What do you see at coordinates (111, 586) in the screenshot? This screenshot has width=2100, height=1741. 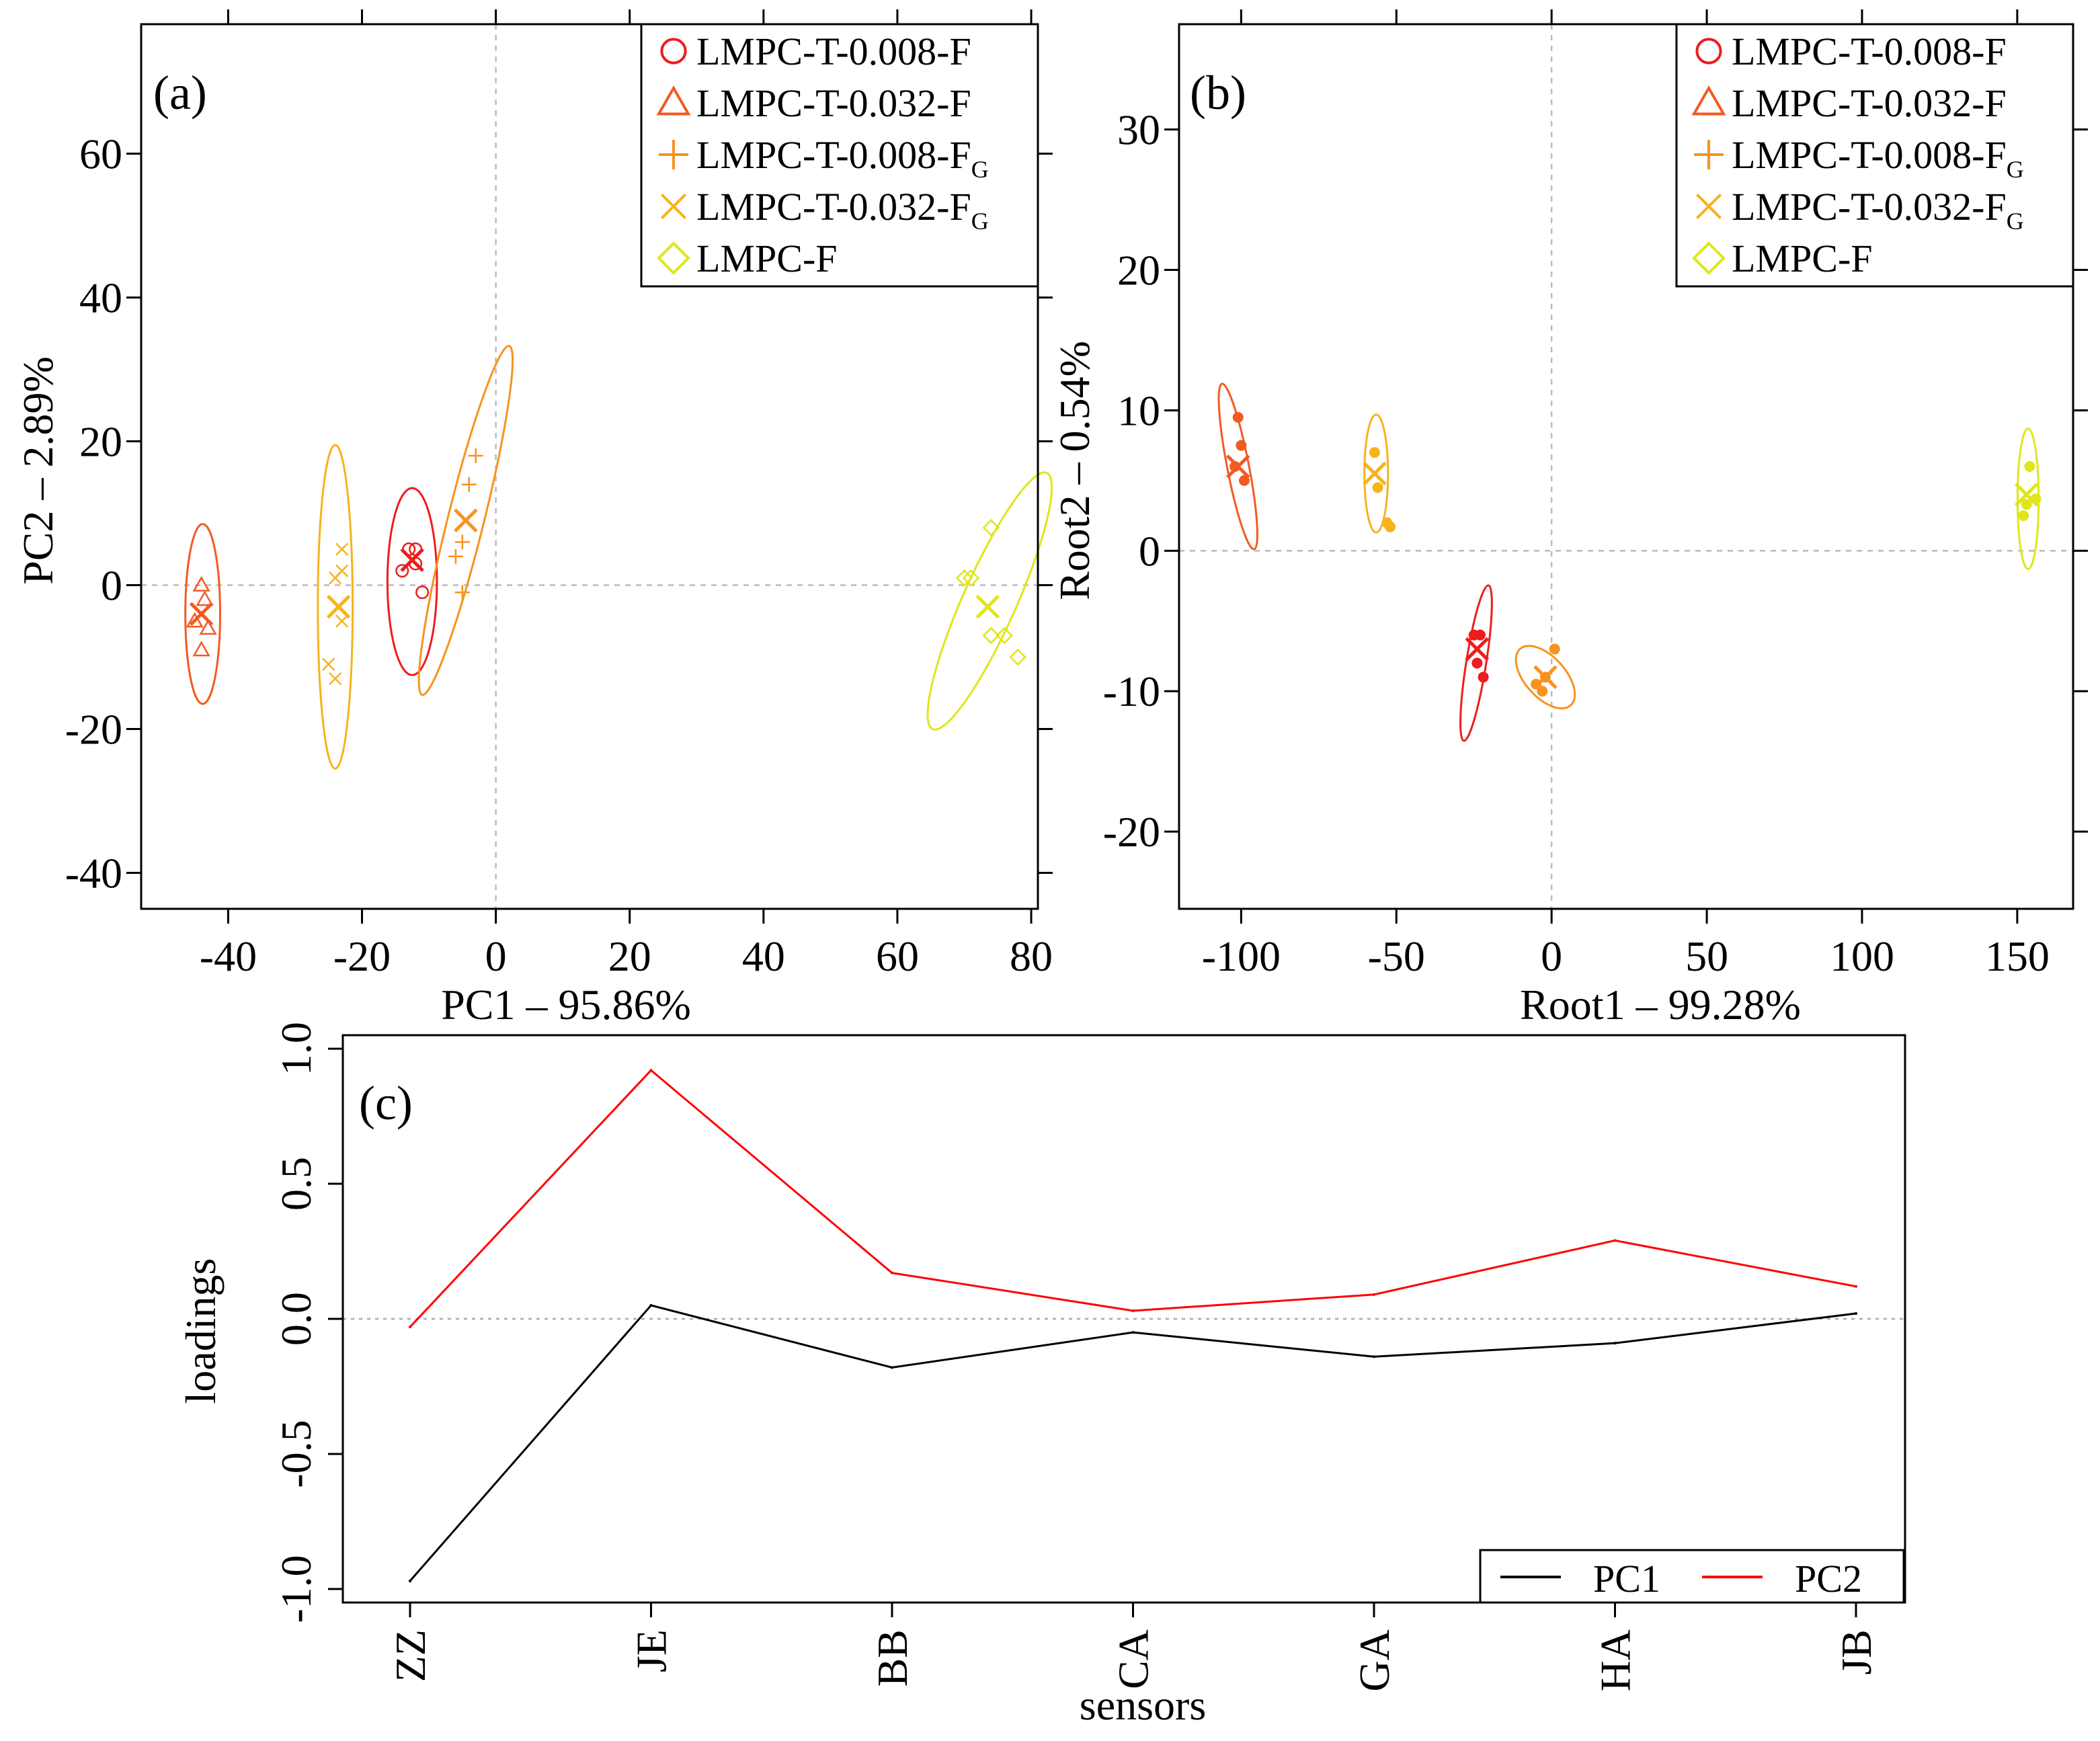 I see `y-tick-label: 0` at bounding box center [111, 586].